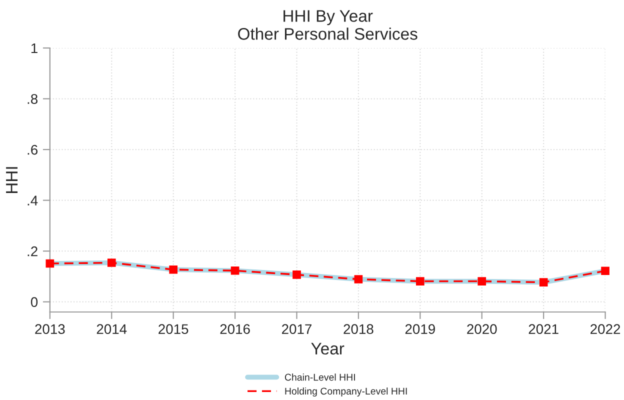  What do you see at coordinates (34, 302) in the screenshot?
I see `y-tick-label: 0` at bounding box center [34, 302].